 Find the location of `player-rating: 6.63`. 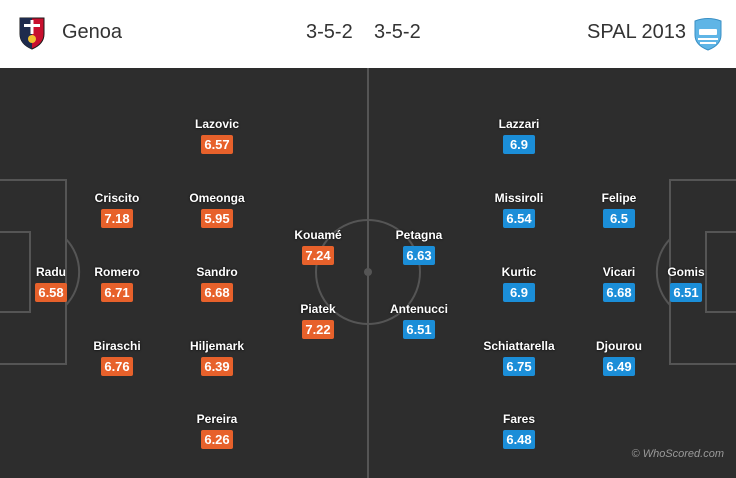

player-rating: 6.63 is located at coordinates (419, 255).